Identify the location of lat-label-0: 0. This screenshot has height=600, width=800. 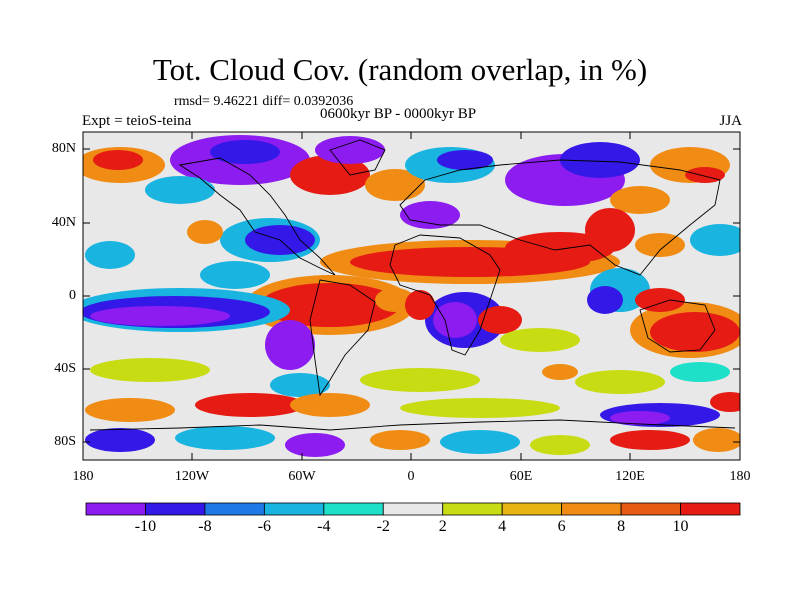
(72, 295).